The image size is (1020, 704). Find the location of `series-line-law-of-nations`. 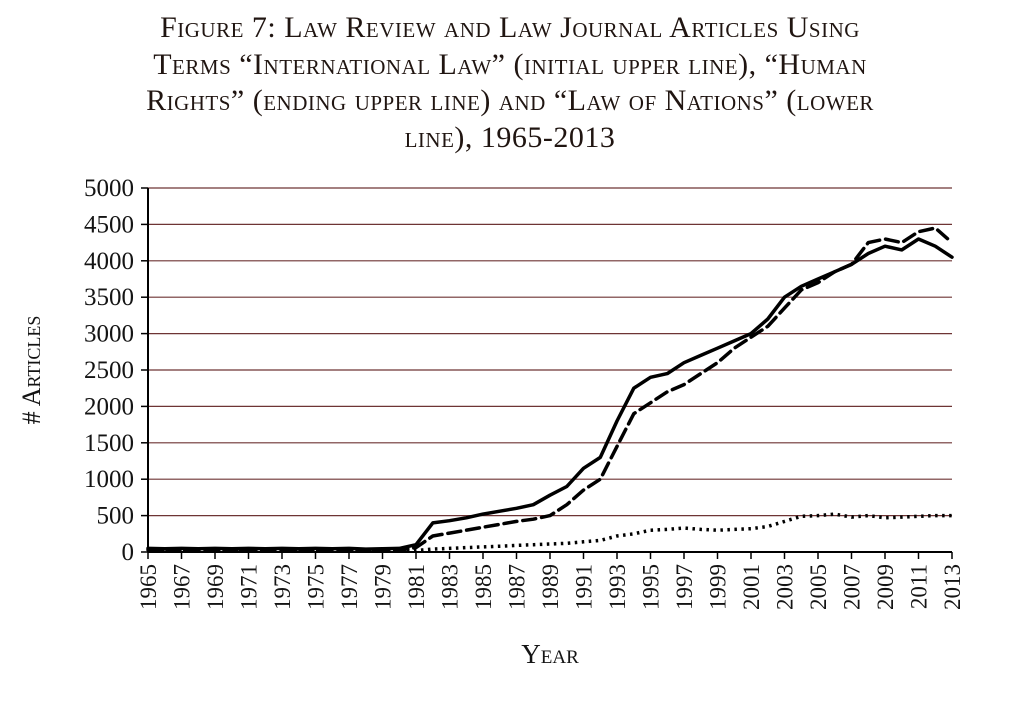

series-line-law-of-nations is located at coordinates (550, 533).